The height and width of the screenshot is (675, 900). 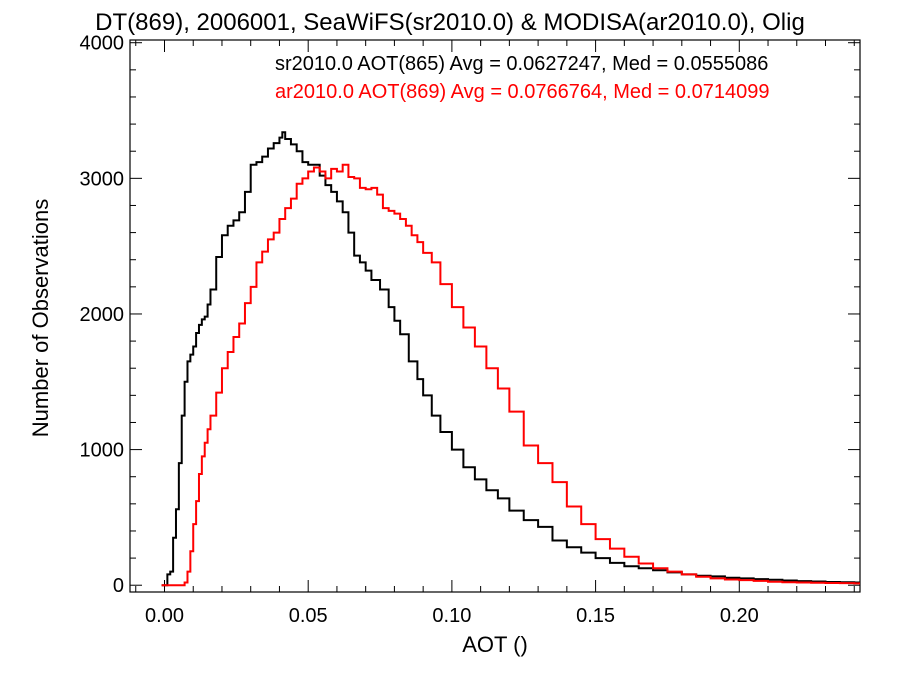 What do you see at coordinates (118, 586) in the screenshot?
I see `y-tick-label: 0` at bounding box center [118, 586].